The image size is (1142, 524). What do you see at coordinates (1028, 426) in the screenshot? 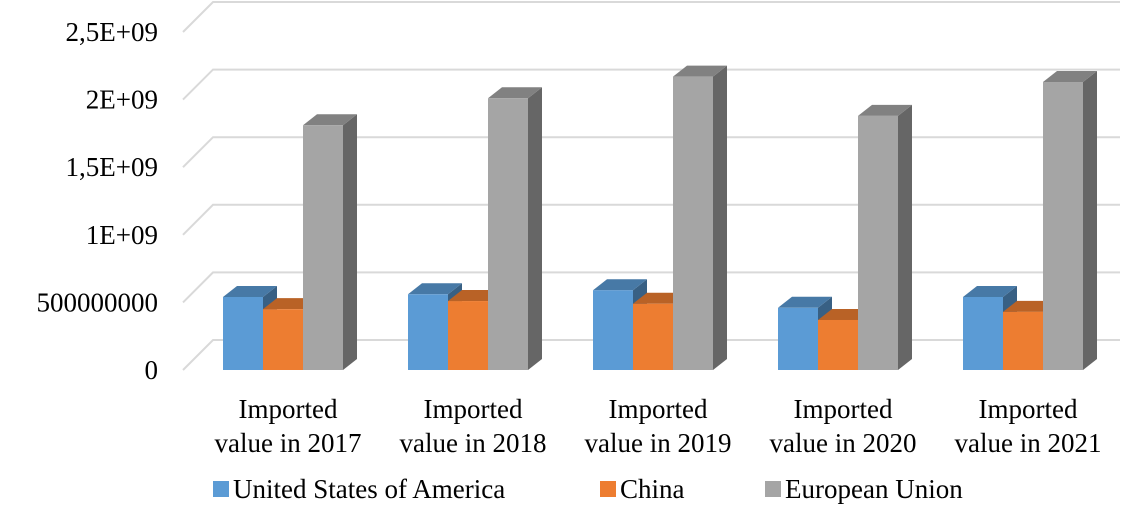
I see `x-tick-label: Imported value in 2021` at bounding box center [1028, 426].